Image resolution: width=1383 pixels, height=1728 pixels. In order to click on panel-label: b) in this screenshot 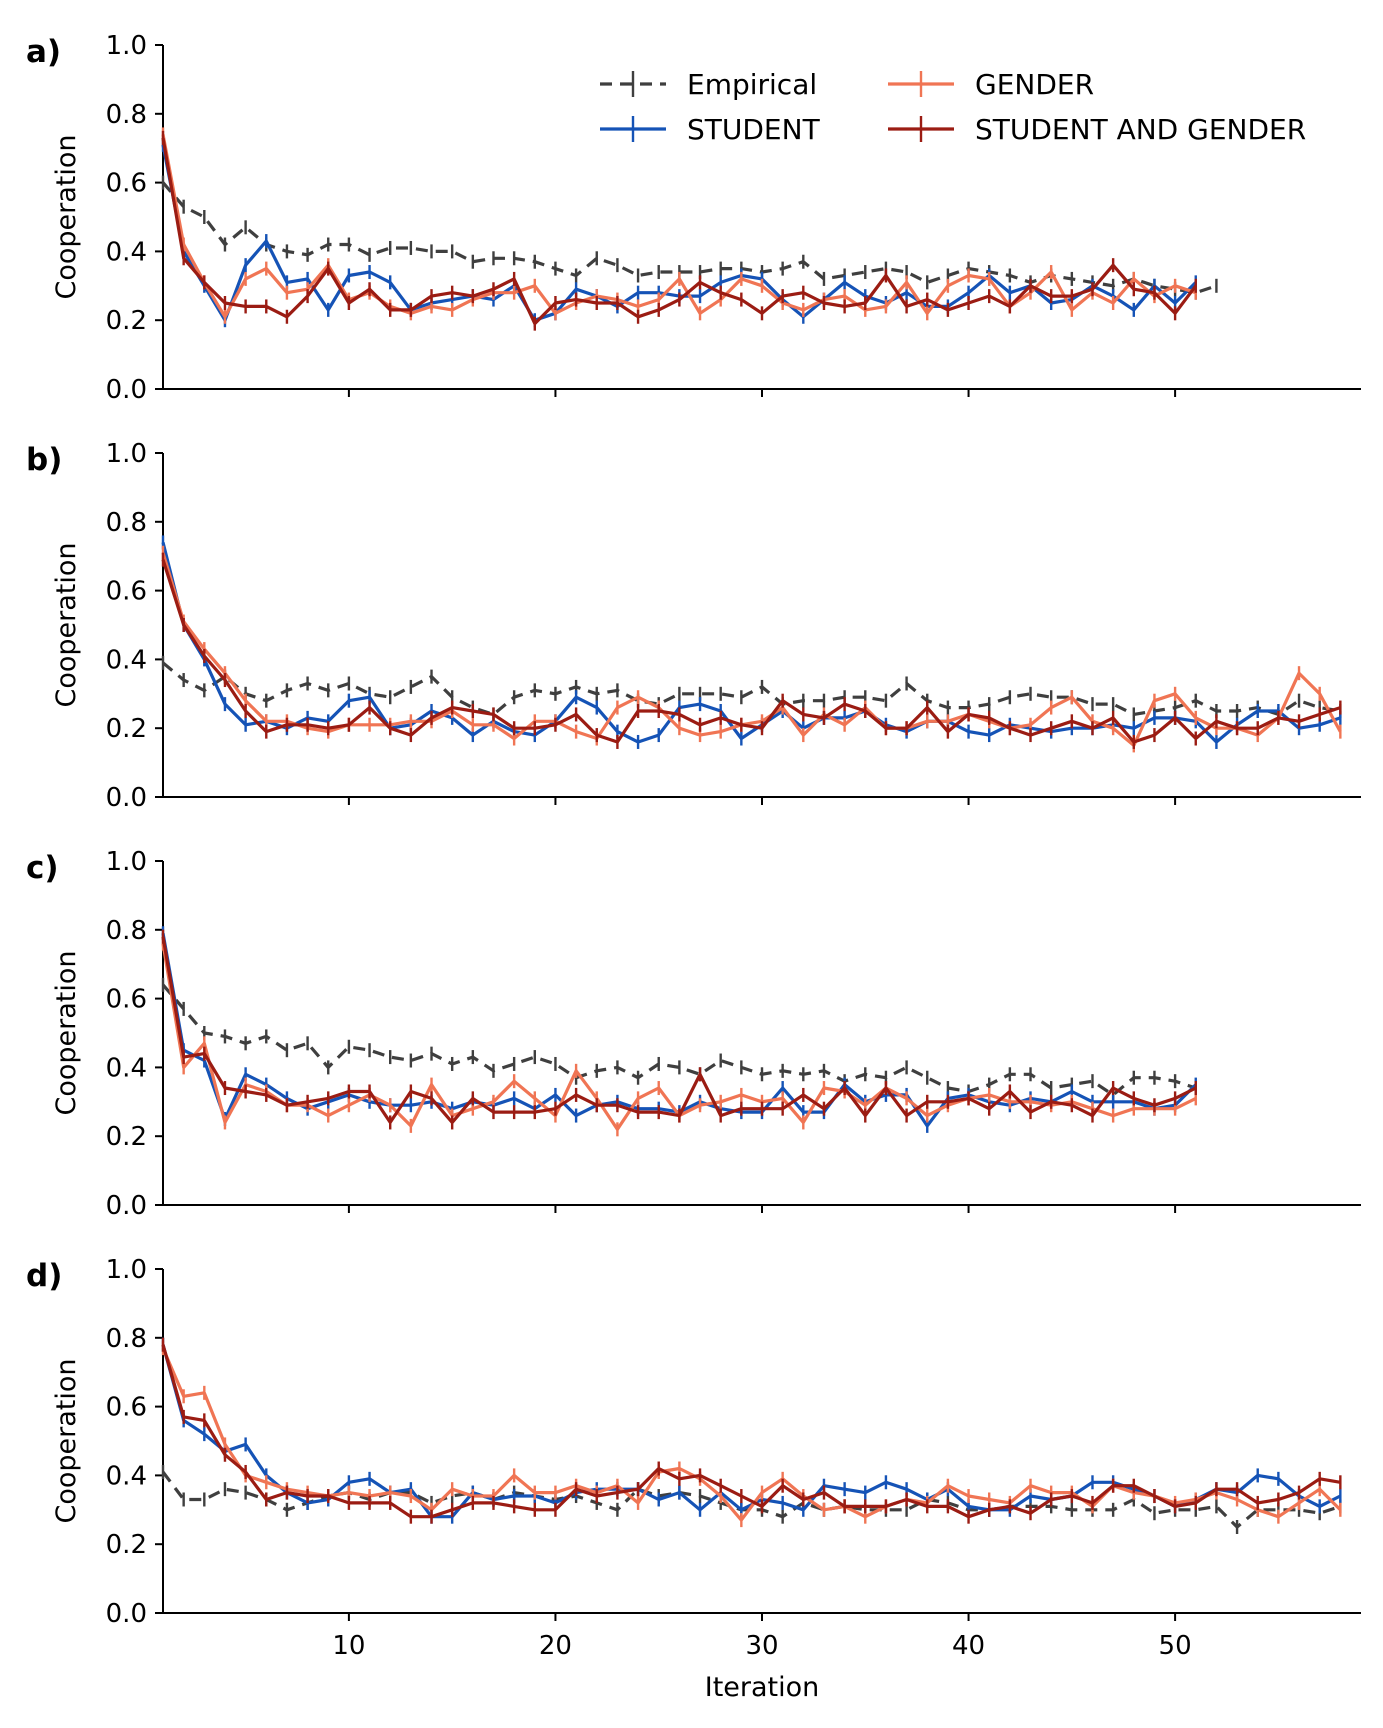, I will do `click(44, 460)`.